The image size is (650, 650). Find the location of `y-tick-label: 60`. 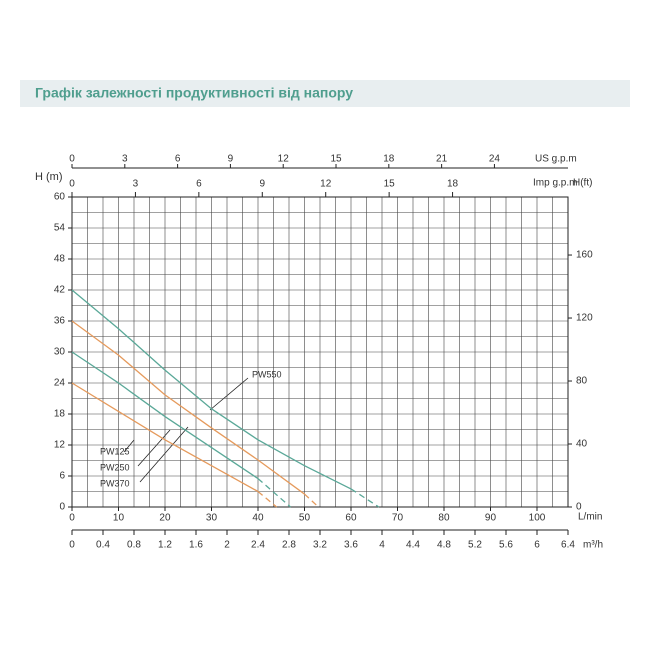

y-tick-label: 60 is located at coordinates (60, 197).